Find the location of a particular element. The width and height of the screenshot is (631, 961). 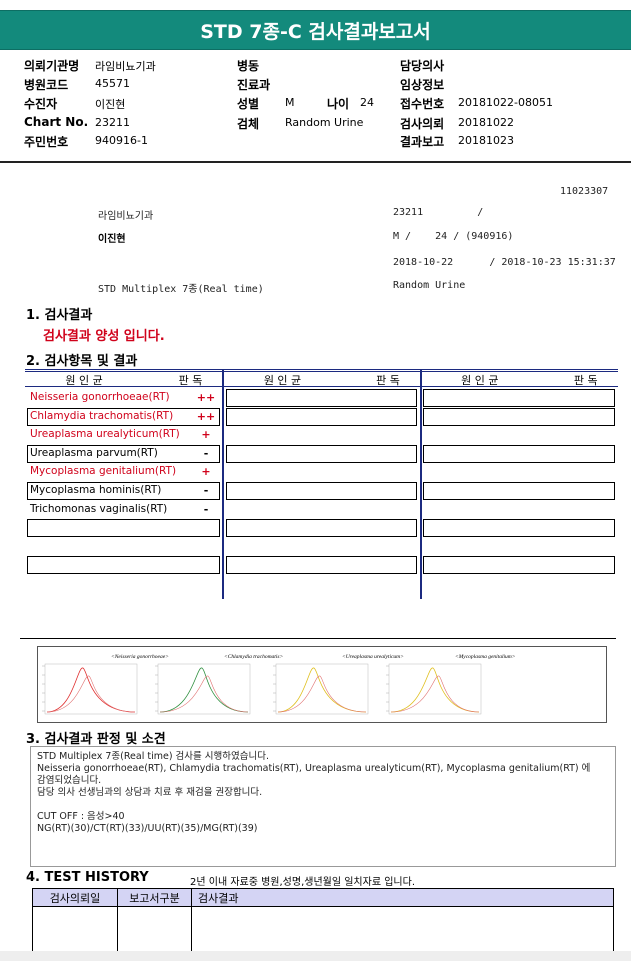

value: M is located at coordinates (290, 102).